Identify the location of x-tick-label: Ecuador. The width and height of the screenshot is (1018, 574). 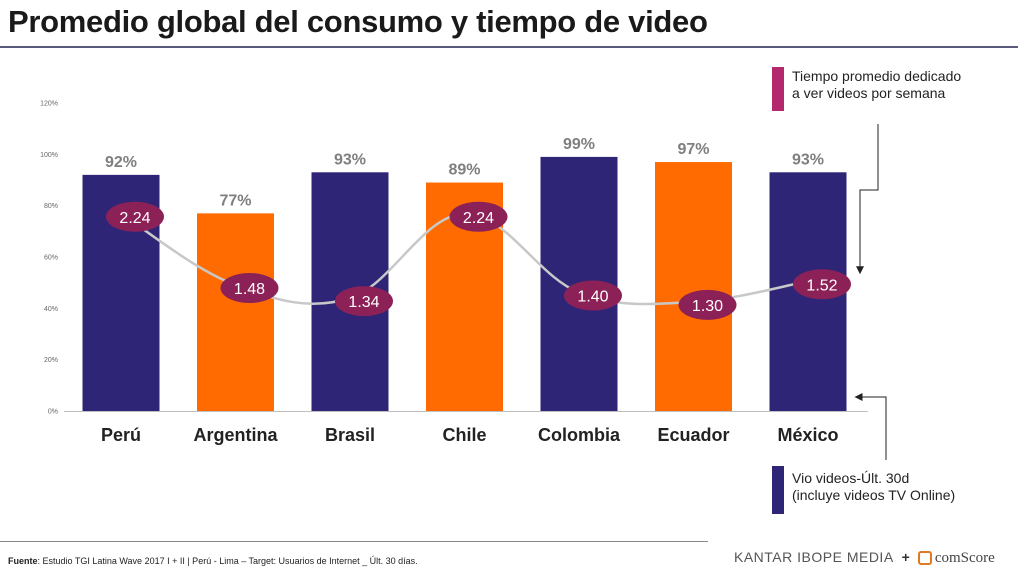
(693, 435).